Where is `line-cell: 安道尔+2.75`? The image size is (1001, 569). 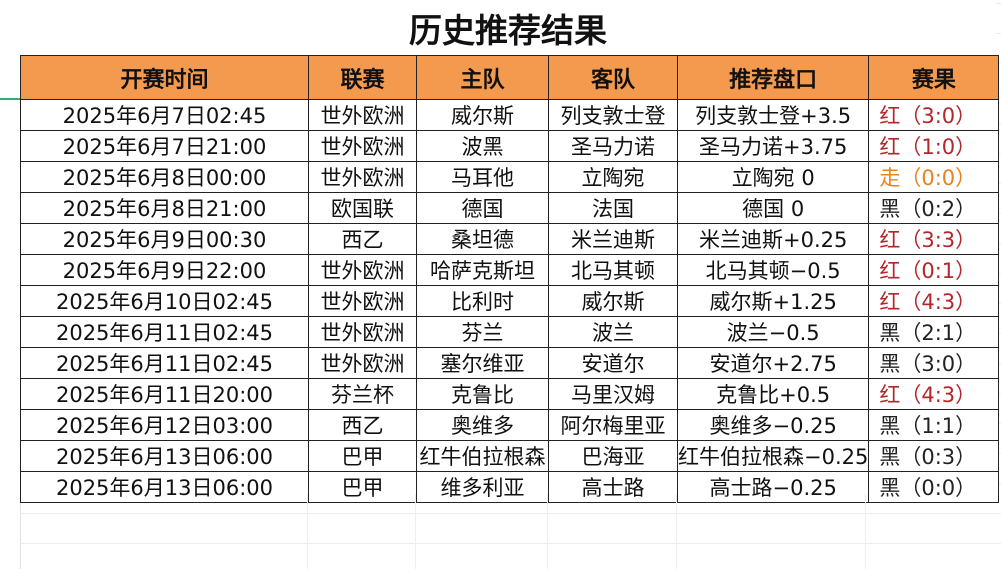 line-cell: 安道尔+2.75 is located at coordinates (773, 363).